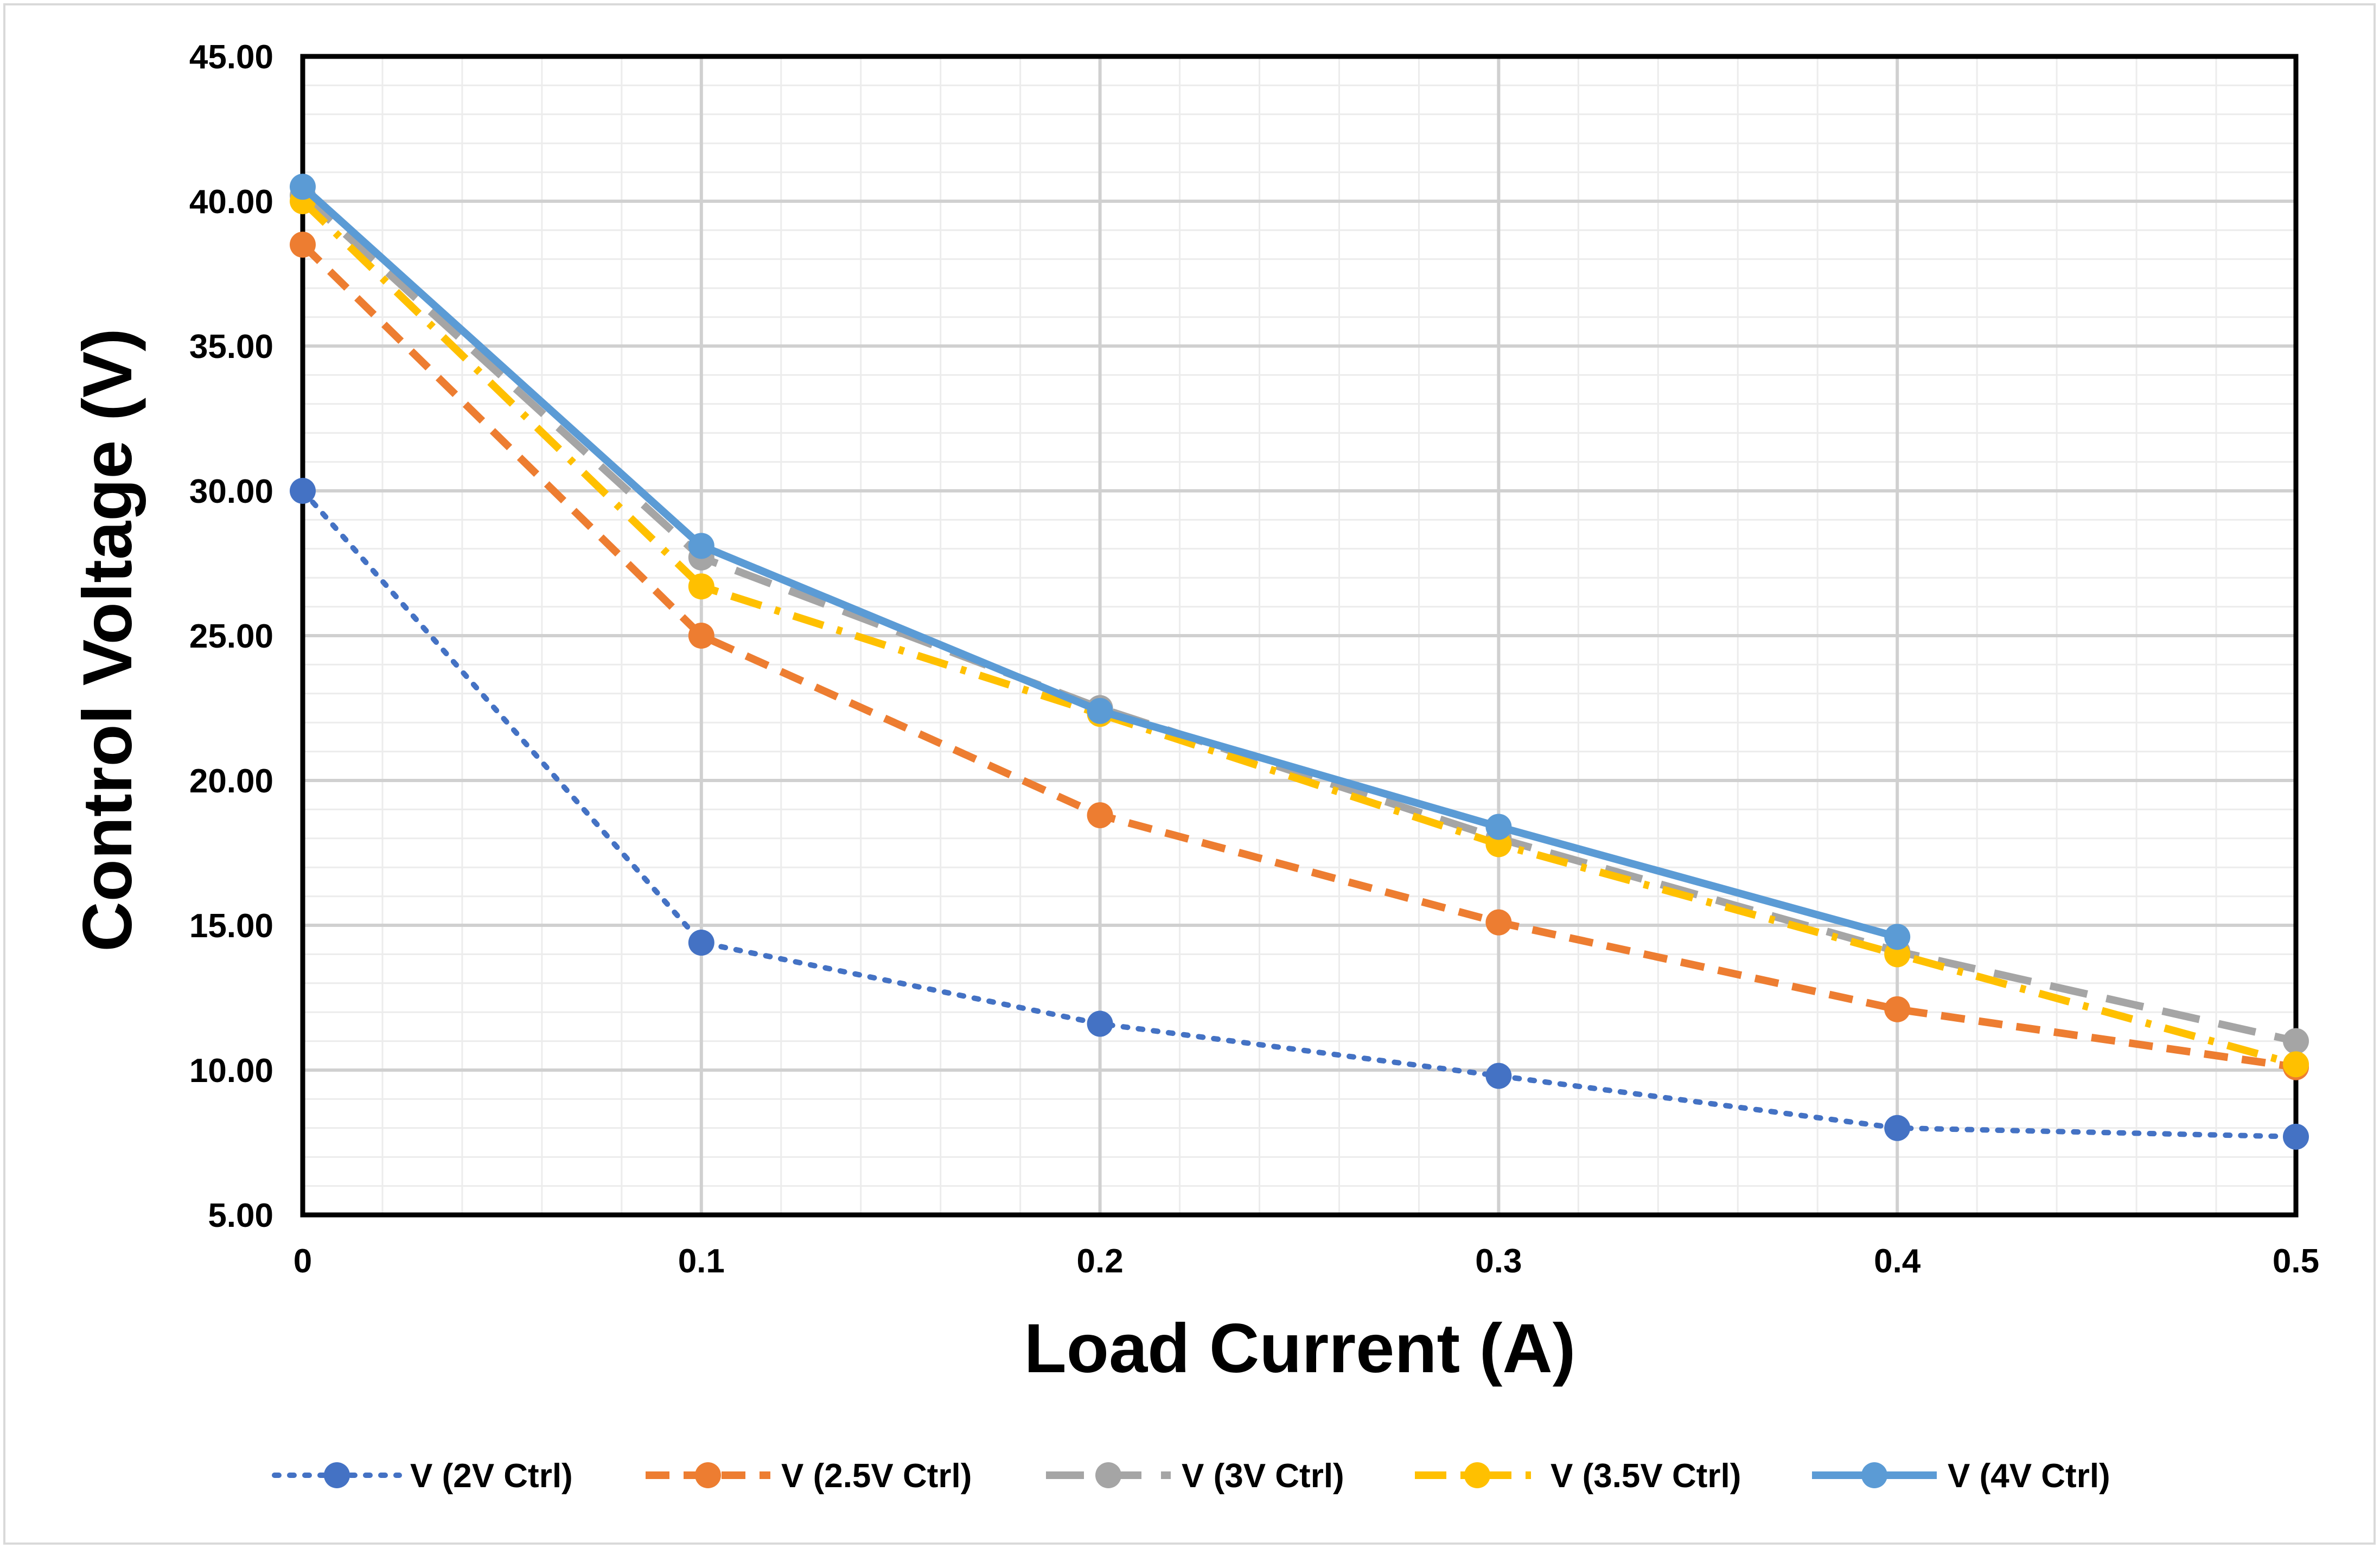 The image size is (2380, 1549). I want to click on legend-label: V (2V Ctrl), so click(491, 1476).